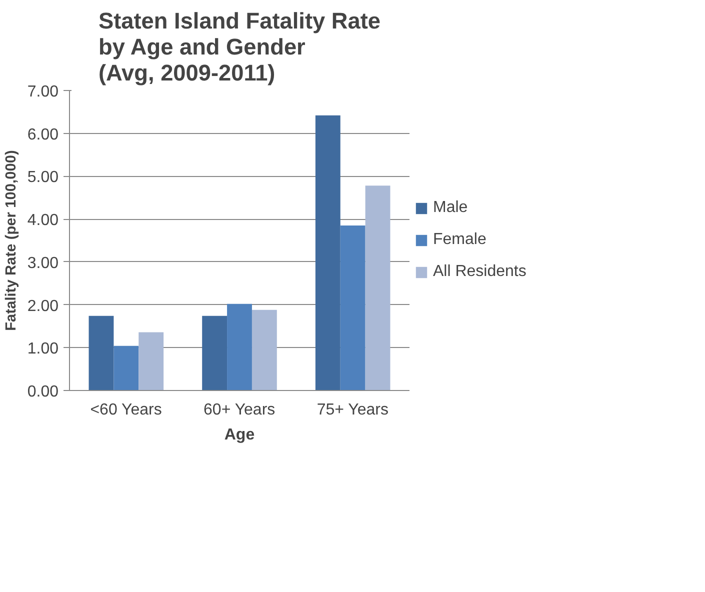 The width and height of the screenshot is (705, 592). Describe the element at coordinates (240, 410) in the screenshot. I see `x-tick-label: 60+ Years` at that location.